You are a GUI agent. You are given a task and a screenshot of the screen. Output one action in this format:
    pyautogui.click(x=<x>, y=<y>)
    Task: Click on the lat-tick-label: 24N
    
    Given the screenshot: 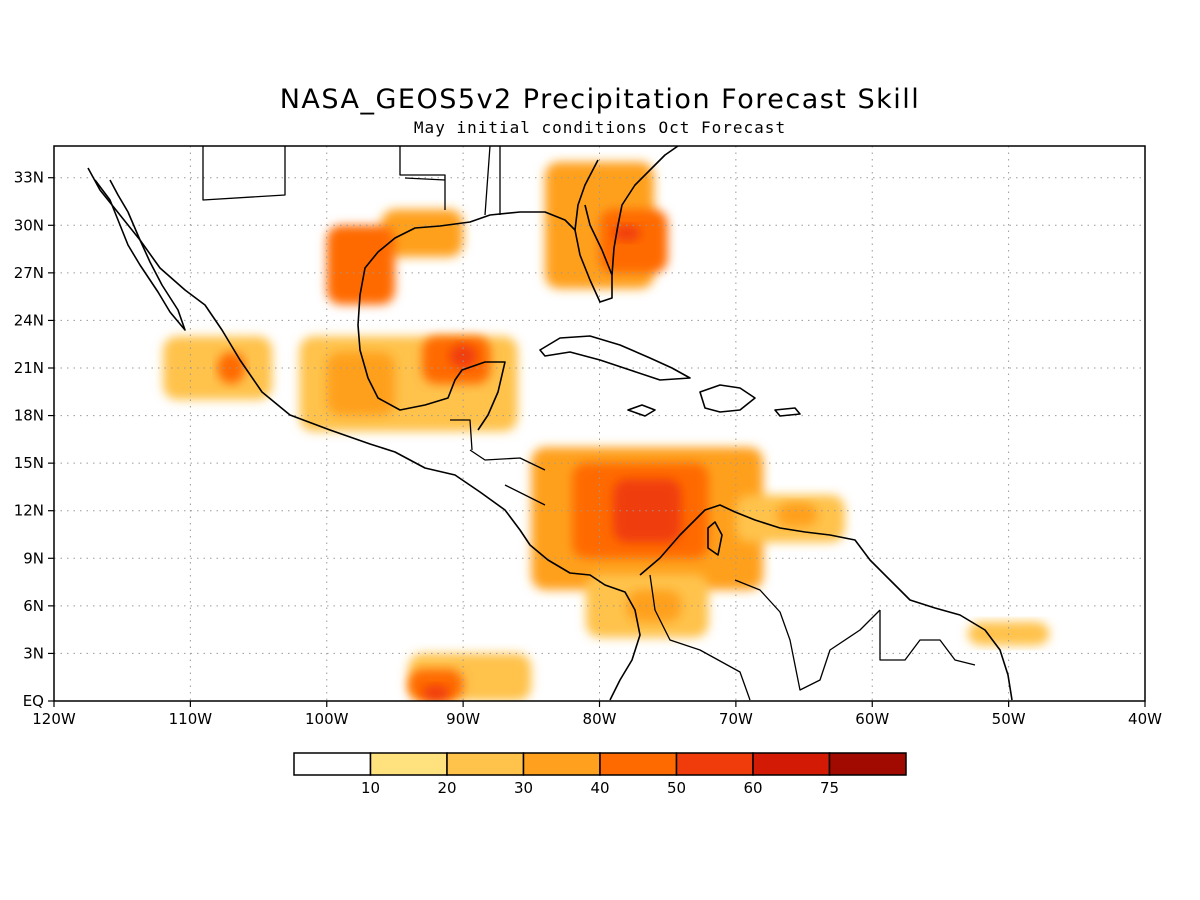 What is the action you would take?
    pyautogui.click(x=29, y=320)
    